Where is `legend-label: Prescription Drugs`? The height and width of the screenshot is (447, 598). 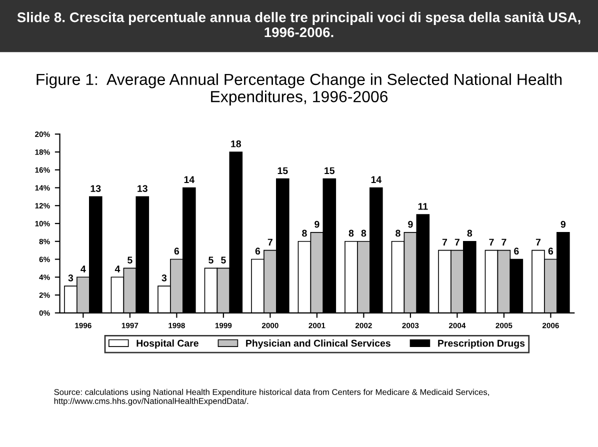 legend-label: Prescription Drugs is located at coordinates (481, 344).